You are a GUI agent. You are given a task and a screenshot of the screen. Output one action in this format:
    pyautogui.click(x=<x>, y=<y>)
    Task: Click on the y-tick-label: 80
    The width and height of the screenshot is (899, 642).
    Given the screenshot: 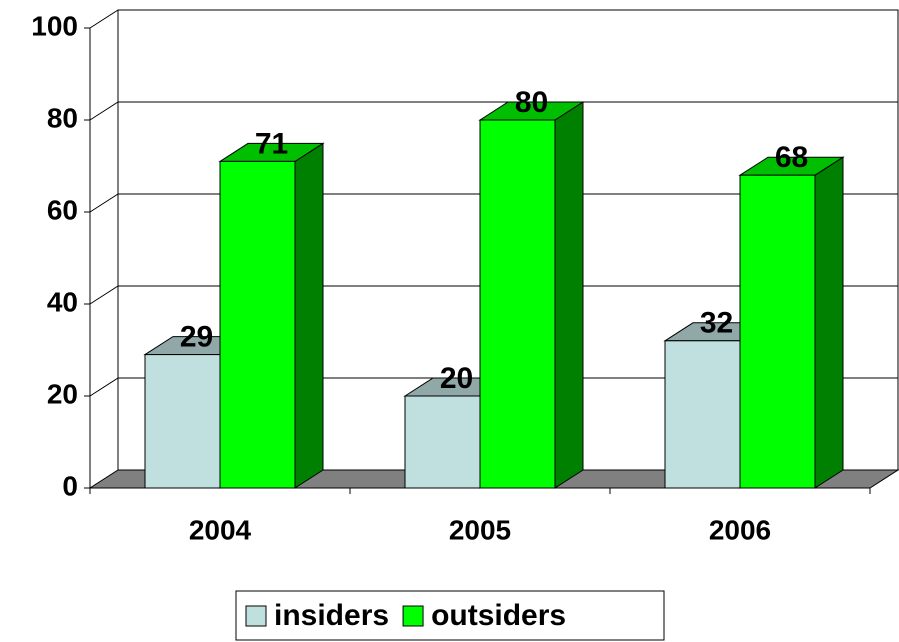 What is the action you would take?
    pyautogui.click(x=62, y=117)
    